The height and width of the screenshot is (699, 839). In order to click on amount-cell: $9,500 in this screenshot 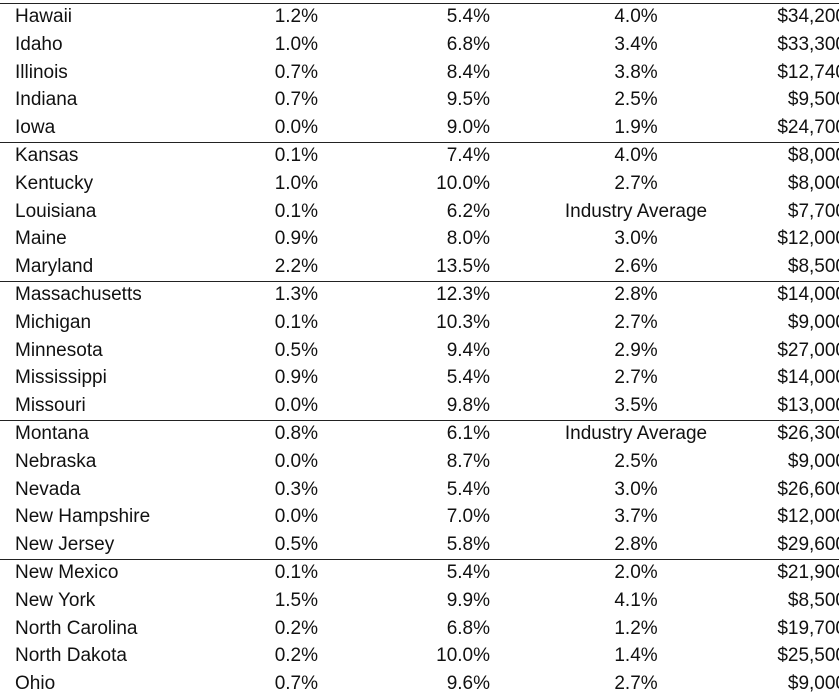, I will do `click(813, 100)`.